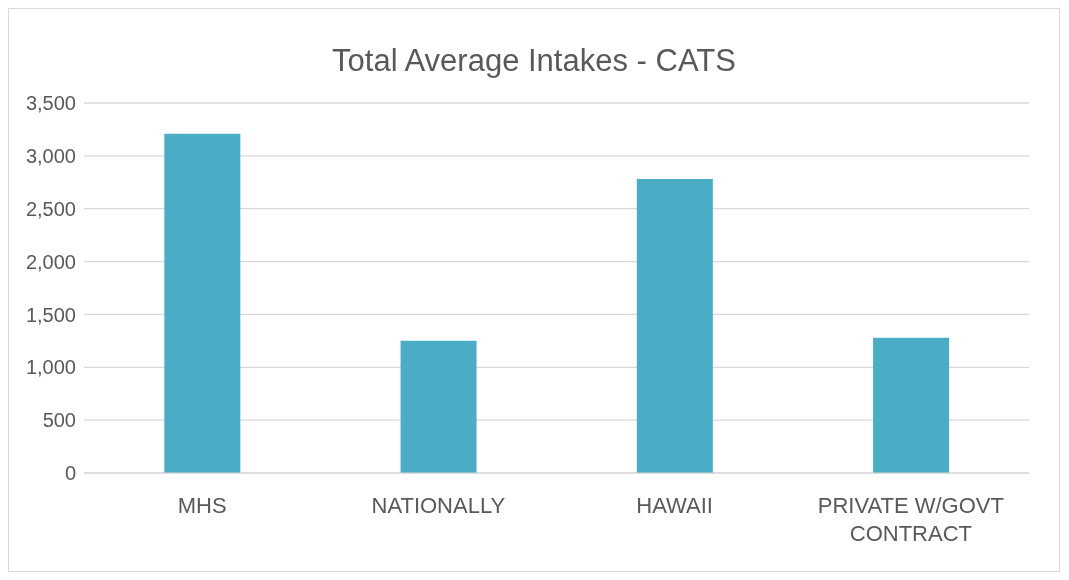 The image size is (1069, 580). Describe the element at coordinates (438, 505) in the screenshot. I see `x-tick-label: NATIONALLY` at that location.